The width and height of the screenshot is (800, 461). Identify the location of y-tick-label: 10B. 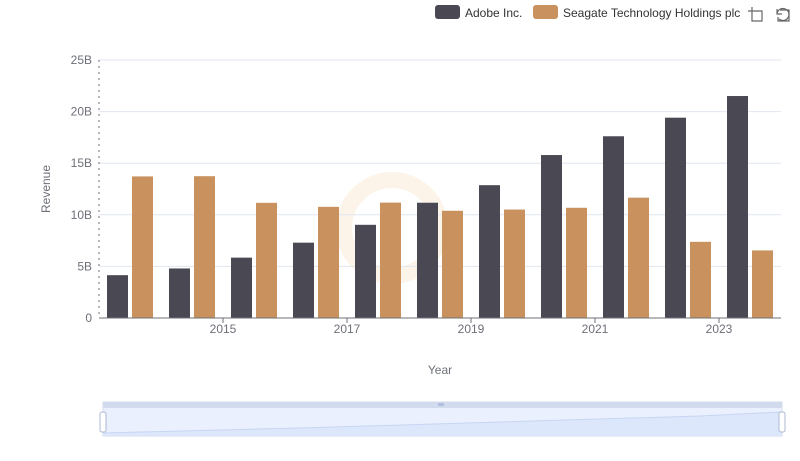
(81, 215).